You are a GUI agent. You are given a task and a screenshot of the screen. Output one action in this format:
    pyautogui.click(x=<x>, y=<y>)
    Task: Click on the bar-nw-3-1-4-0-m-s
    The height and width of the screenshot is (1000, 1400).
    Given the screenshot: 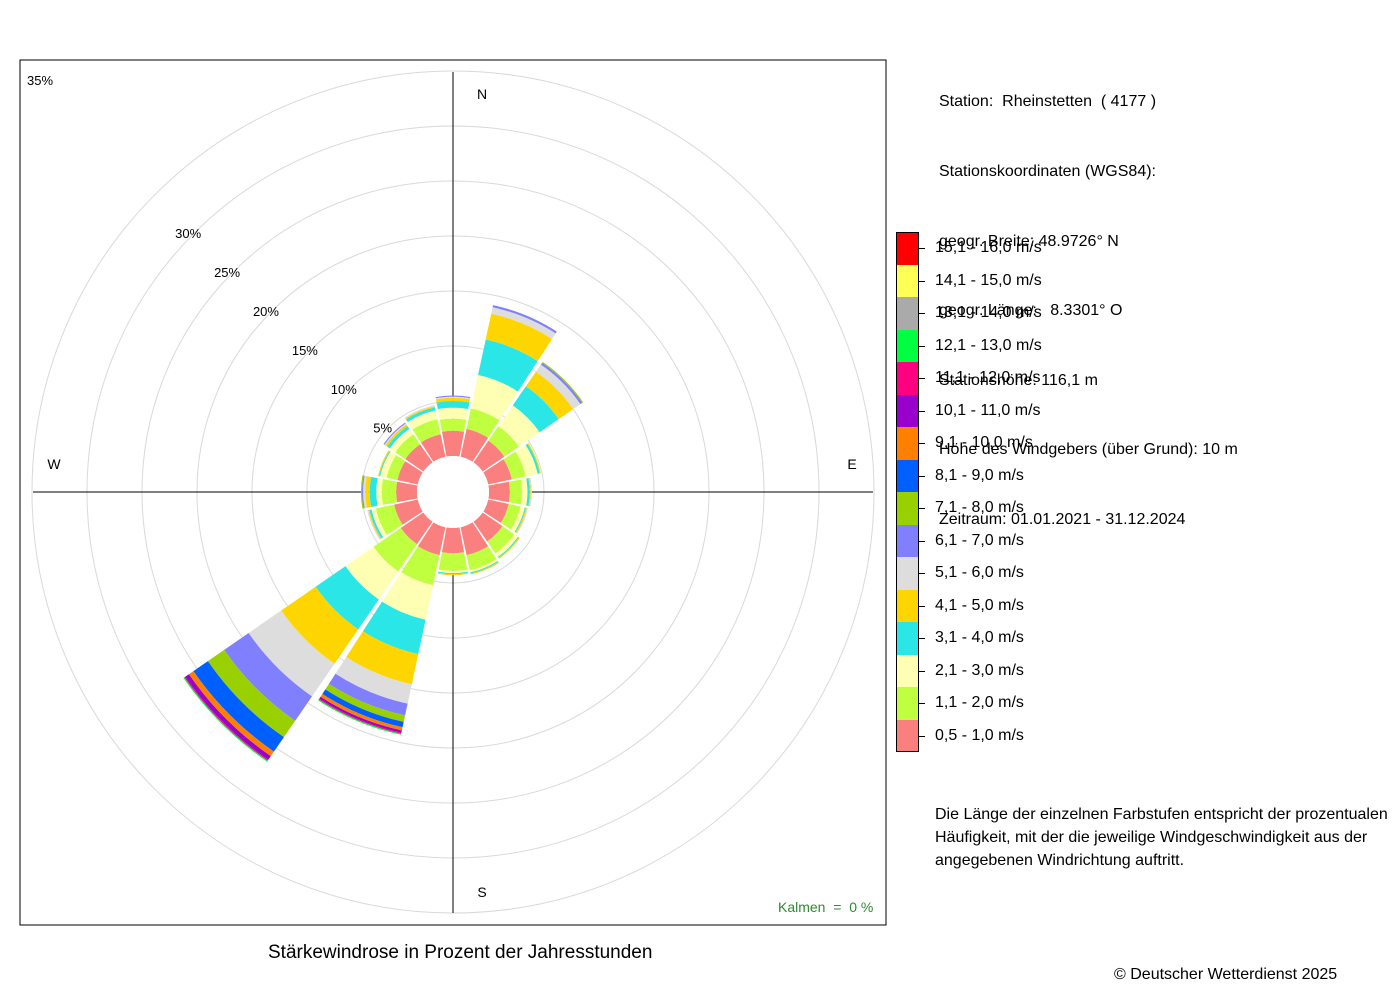 What is the action you would take?
    pyautogui.click(x=398, y=437)
    